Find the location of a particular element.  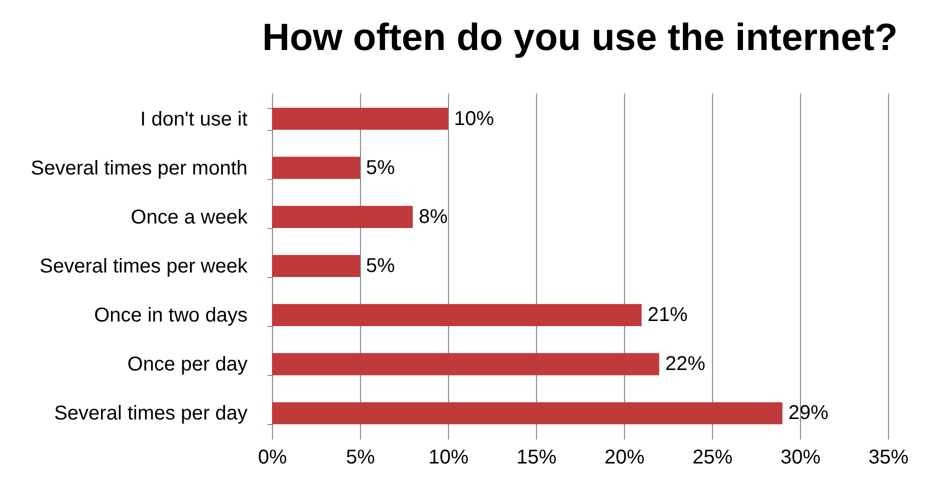

y-tick-label: Several times per month is located at coordinates (139, 168).